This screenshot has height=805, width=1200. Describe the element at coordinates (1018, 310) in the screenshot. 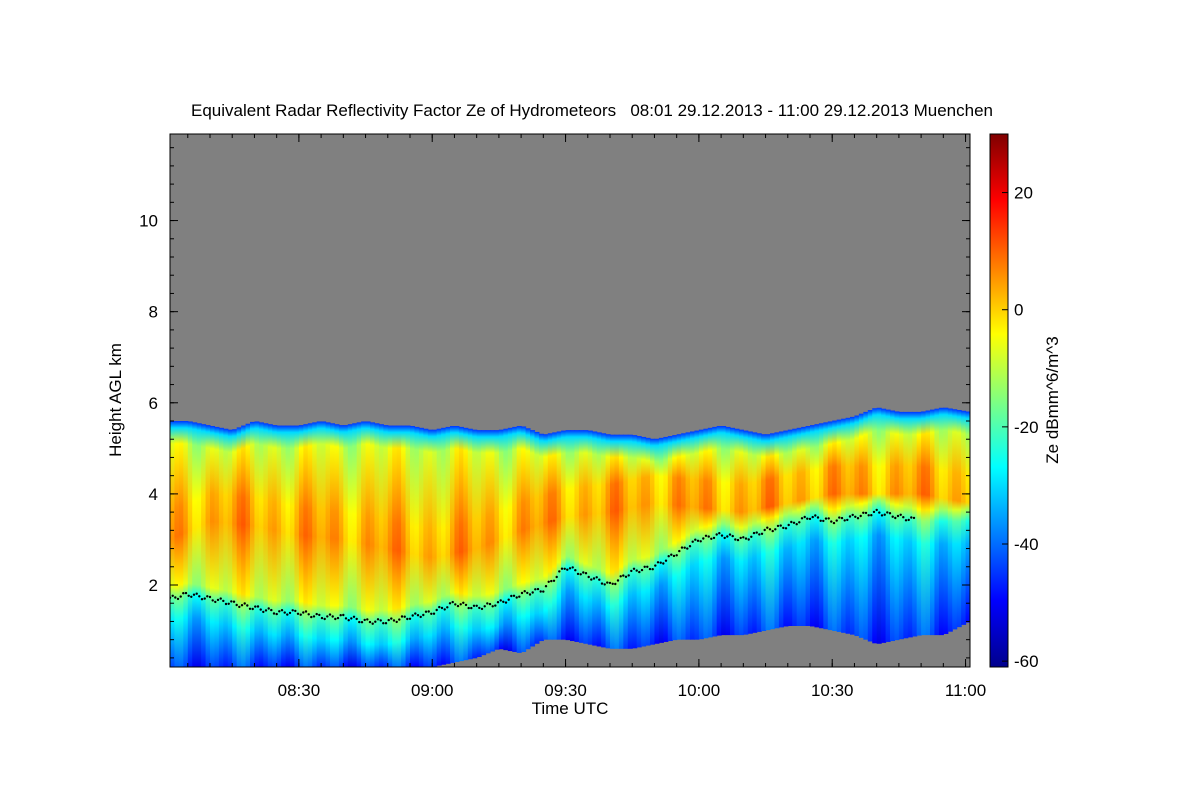

I see `colorbar-tick-label: 0` at that location.